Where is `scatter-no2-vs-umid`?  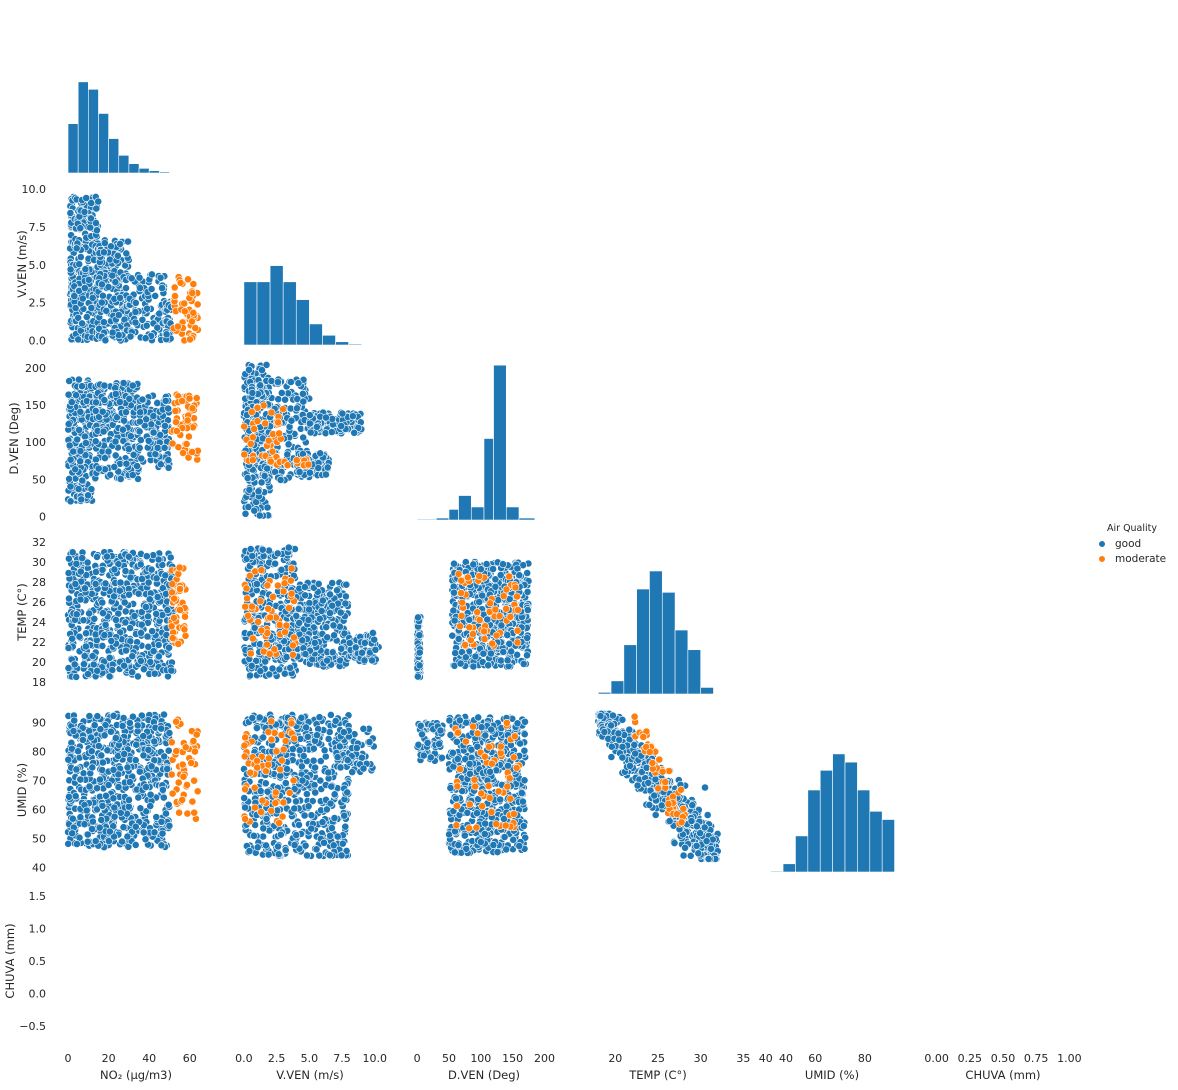
scatter-no2-vs-umid is located at coordinates (133, 781).